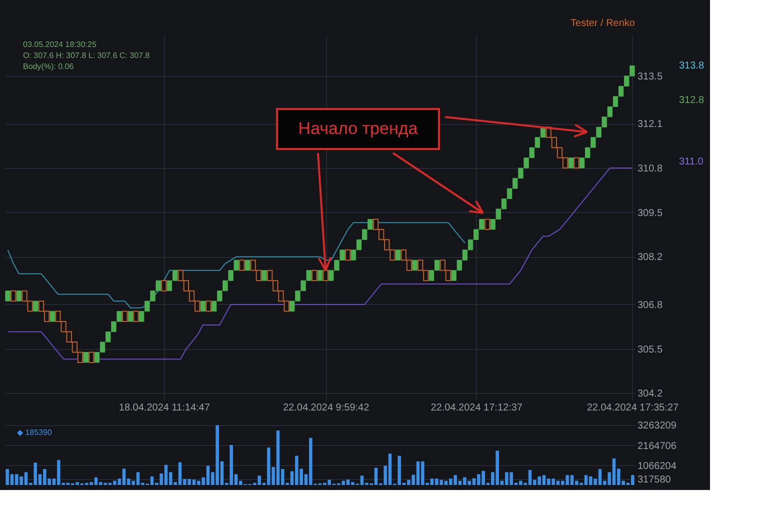  I want to click on y-tick-label: 309.5, so click(650, 213).